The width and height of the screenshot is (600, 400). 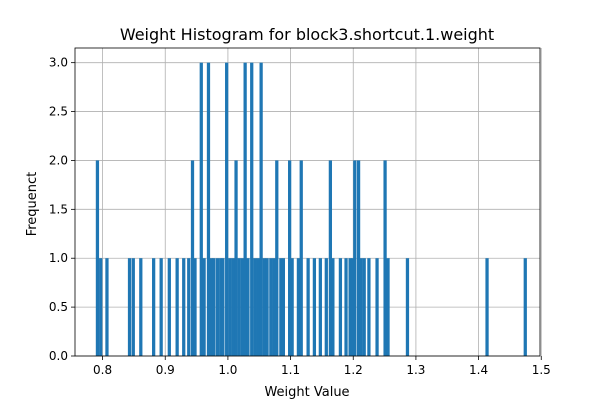 I want to click on y-tick-label: 3.0, so click(x=58, y=63).